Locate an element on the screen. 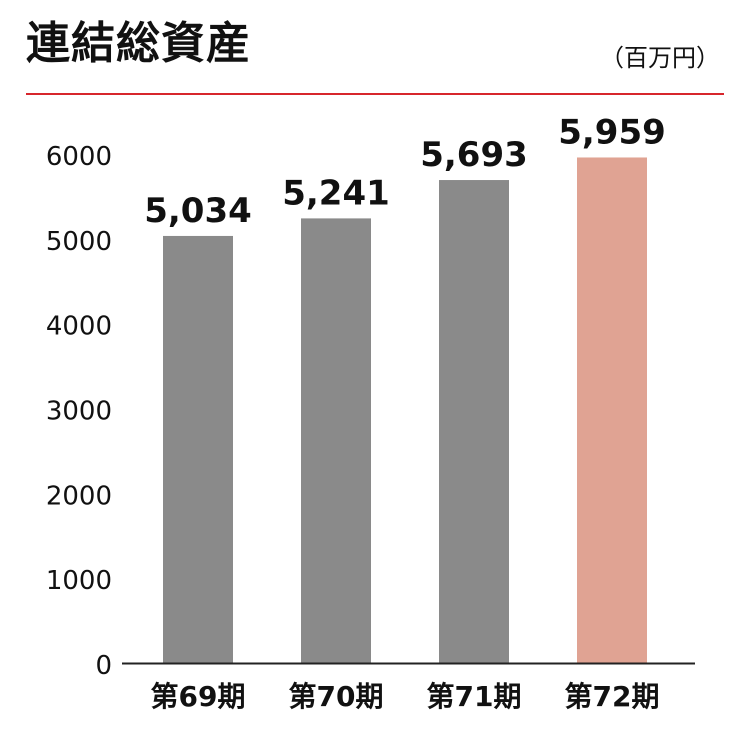 This screenshot has height=738, width=750. y-axis-ticks-layer: 0 1000 2000 3000 4000 5000 6000 is located at coordinates (79, 411).